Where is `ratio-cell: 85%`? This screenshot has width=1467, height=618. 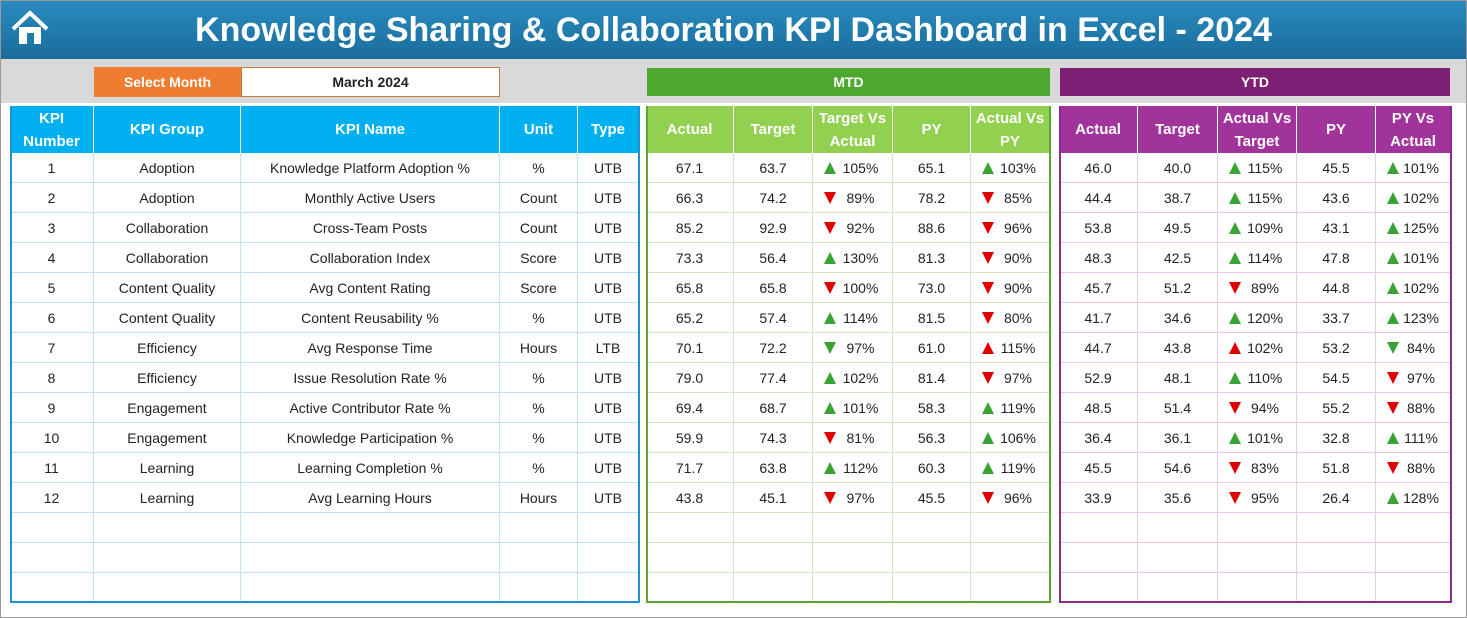
ratio-cell: 85% is located at coordinates (1010, 198).